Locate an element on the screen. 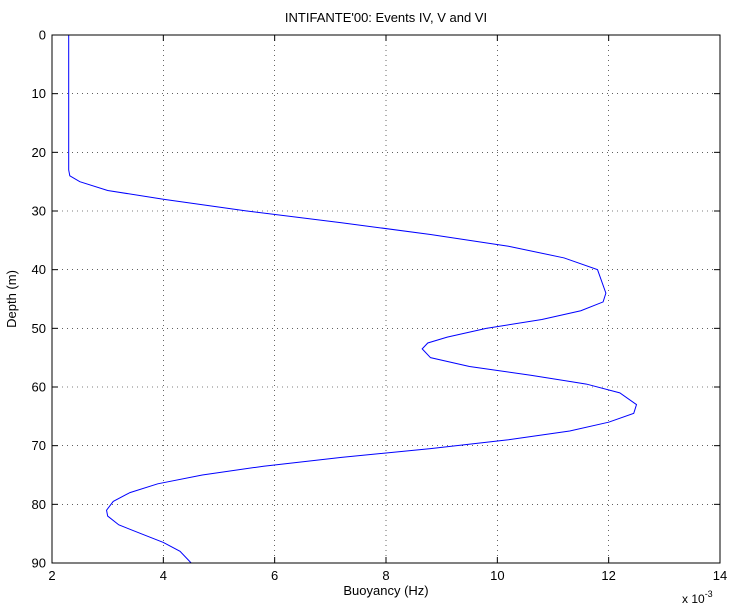 Image resolution: width=731 pixels, height=609 pixels. x-axis-multiplier-base: x 10 is located at coordinates (693, 599).